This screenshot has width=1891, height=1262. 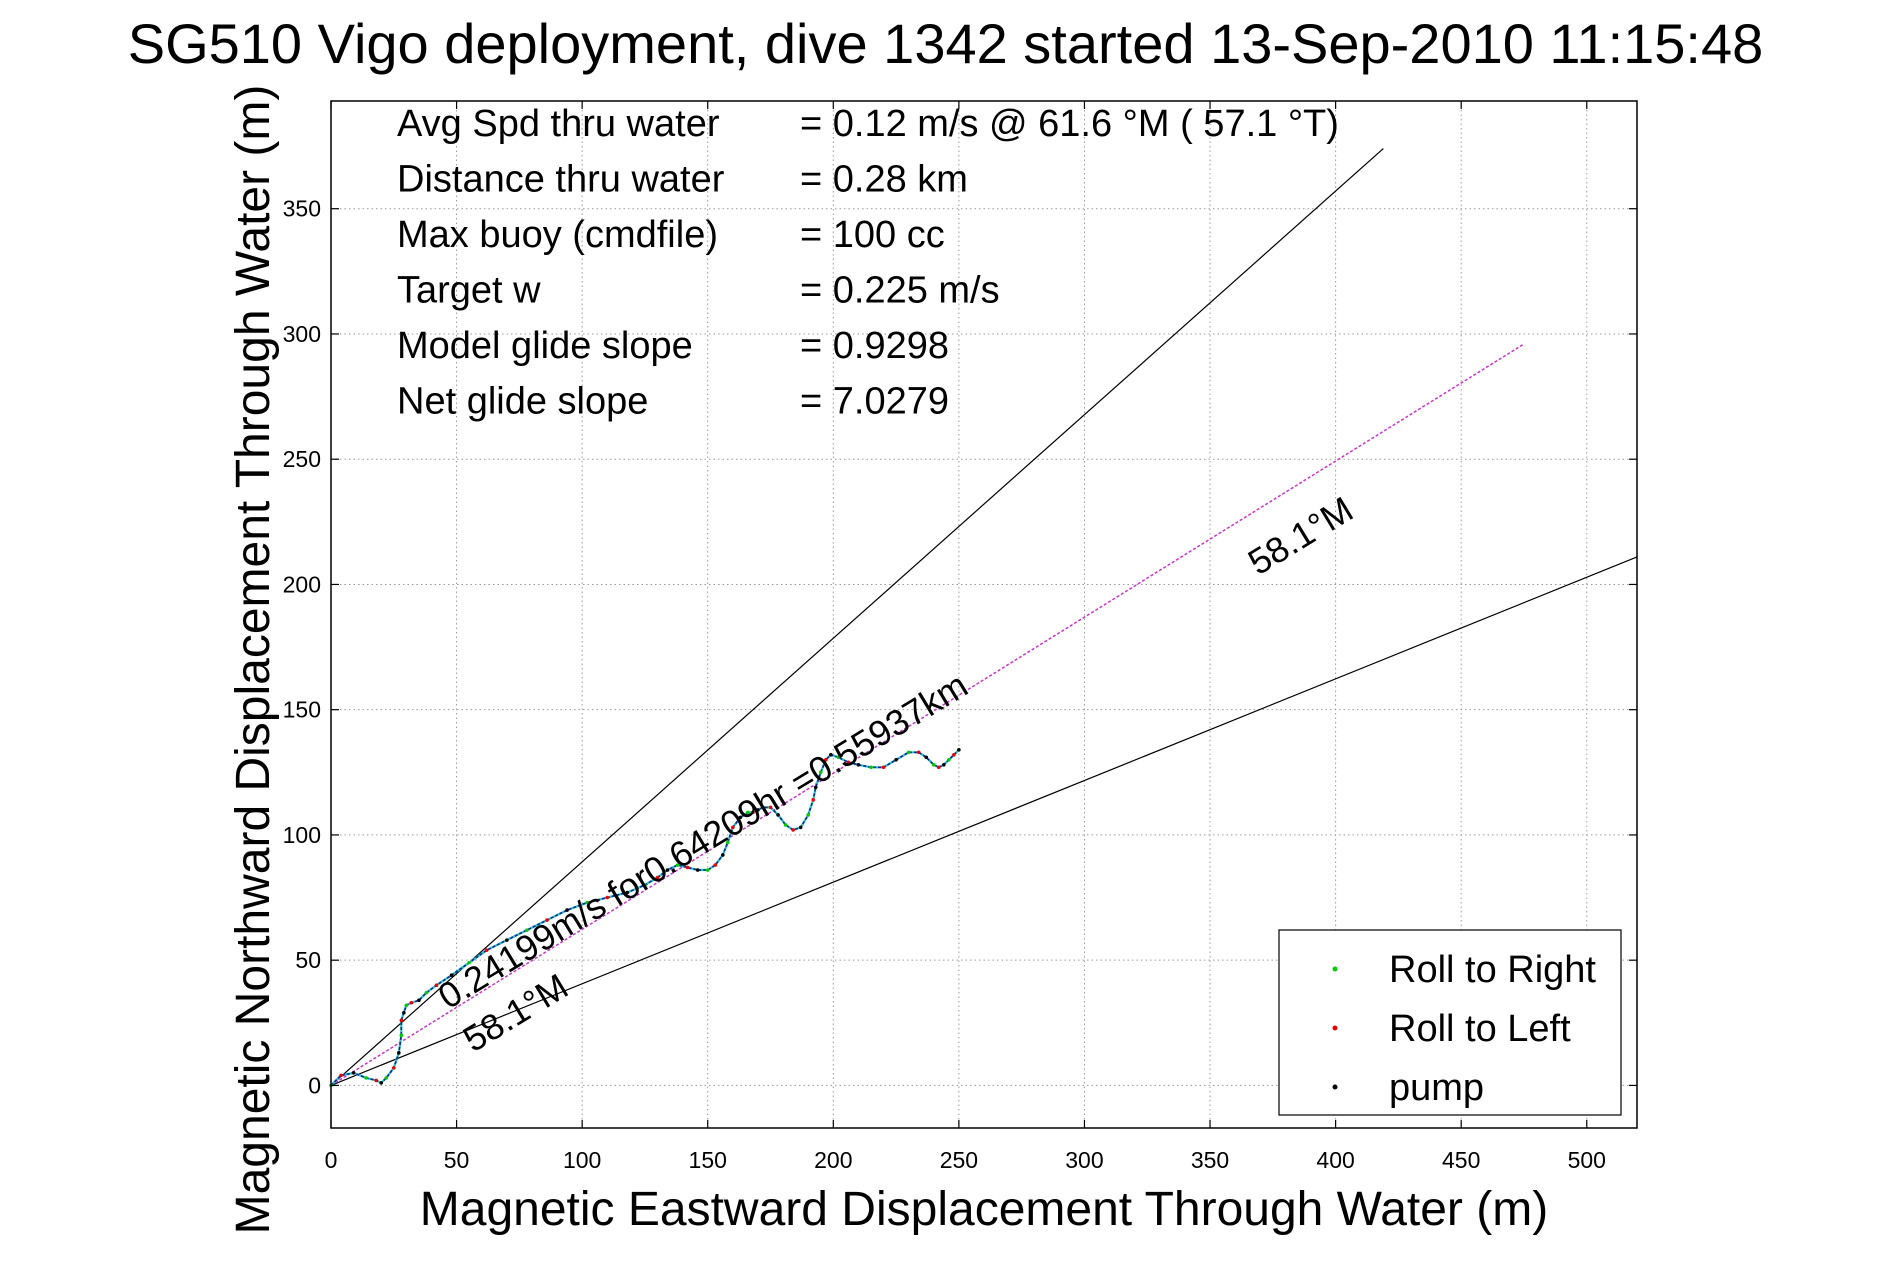 I want to click on stat-label-target-w: Target w, so click(x=469, y=291).